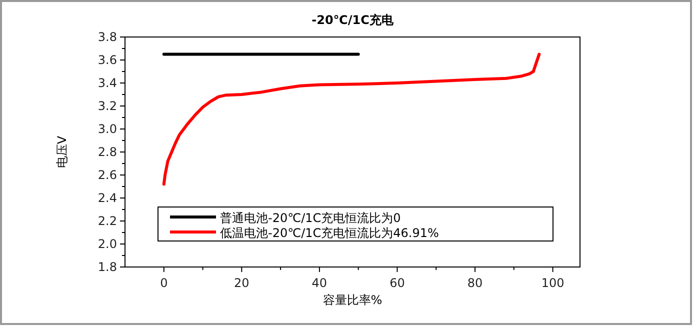 This screenshot has height=326, width=693. What do you see at coordinates (329, 233) in the screenshot?
I see `legend-label: 低温电池-20℃/1C充电恒流比为46.91%` at bounding box center [329, 233].